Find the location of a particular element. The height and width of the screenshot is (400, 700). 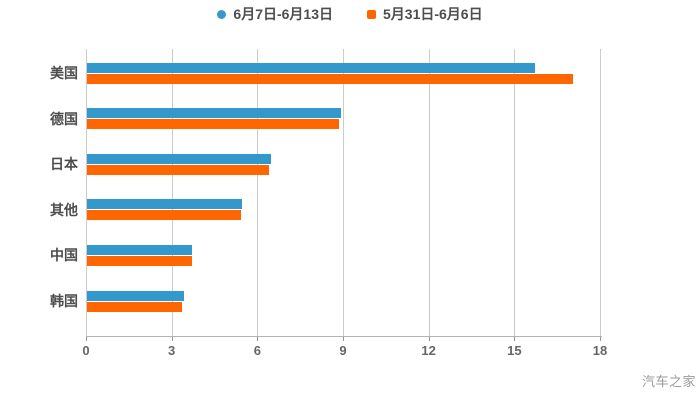

category-label-2: 德国 is located at coordinates (64, 118).